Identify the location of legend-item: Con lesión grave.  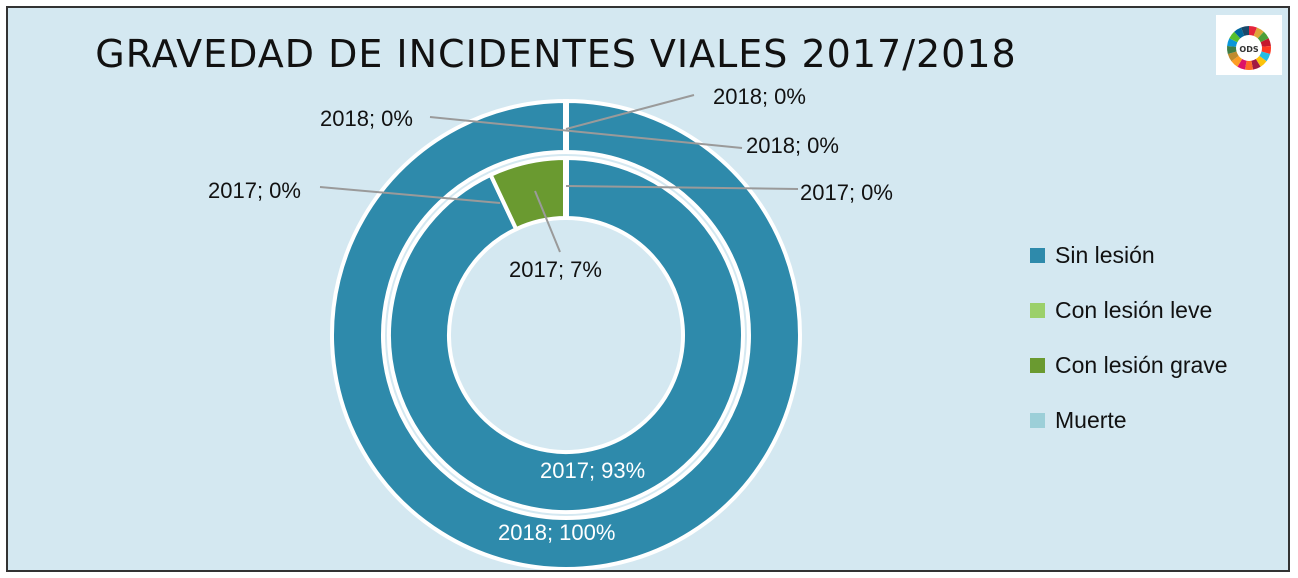
(1129, 365).